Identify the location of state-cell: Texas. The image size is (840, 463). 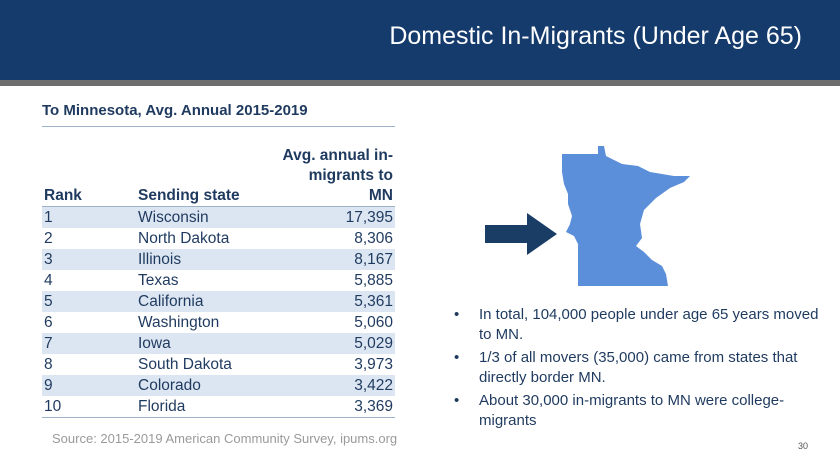
(158, 280).